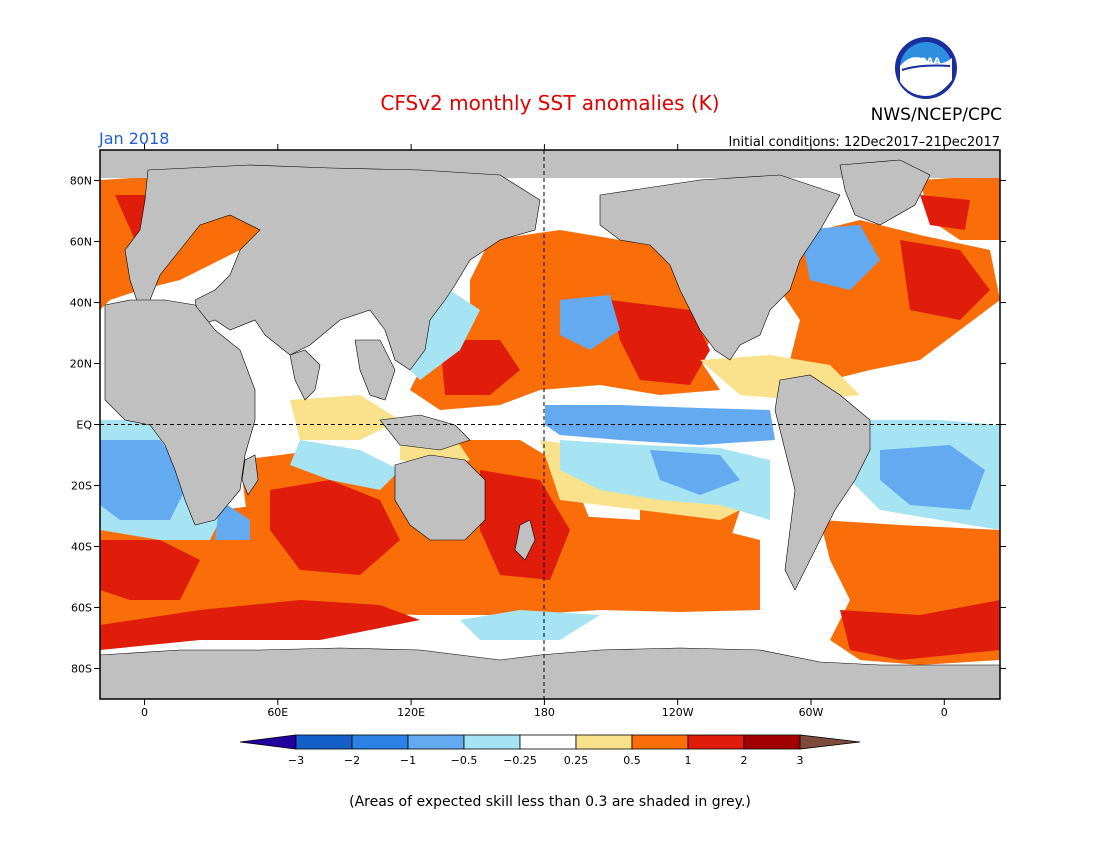  Describe the element at coordinates (864, 142) in the screenshot. I see `initial-conditions-label: Initial conditions: 12Dec2017–21Dec2017` at that location.